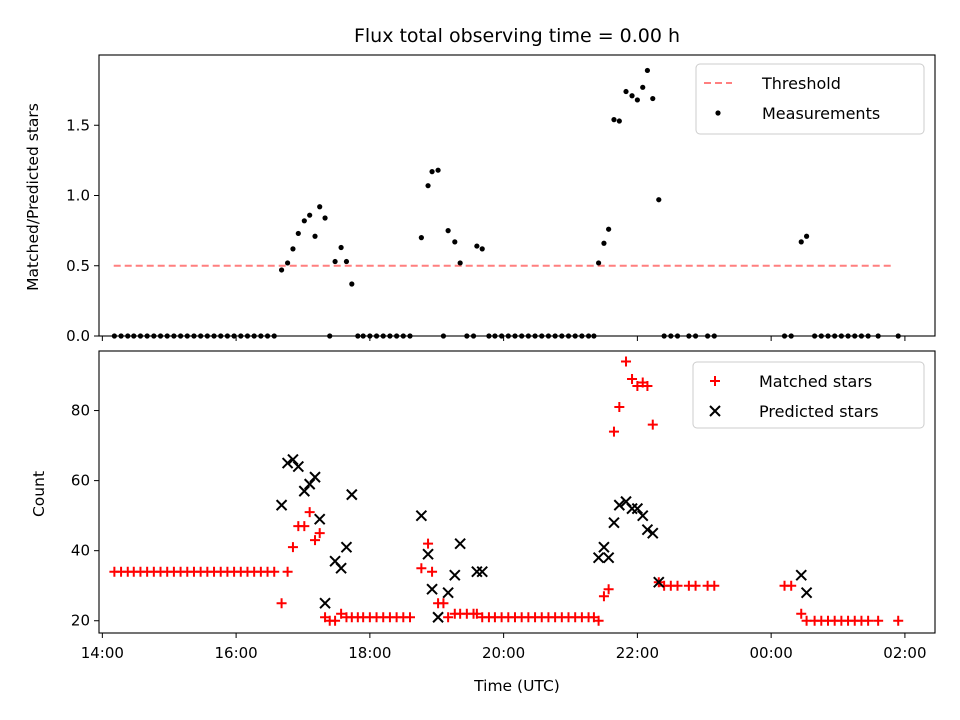 The image size is (960, 720). What do you see at coordinates (78, 336) in the screenshot?
I see `top-y-tick-label: 0.0` at bounding box center [78, 336].